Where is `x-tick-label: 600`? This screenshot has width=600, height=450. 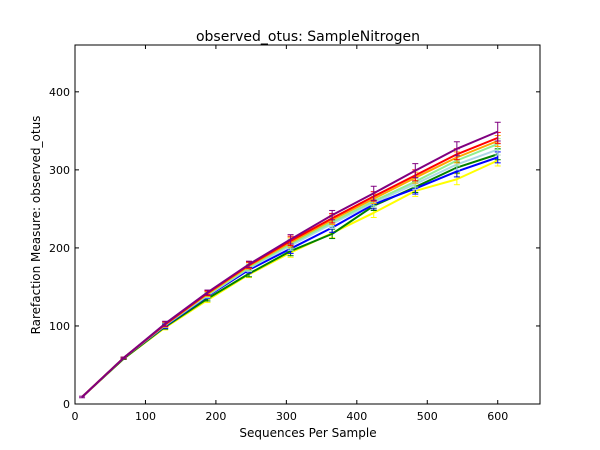
x-tick-label: 600 is located at coordinates (497, 416).